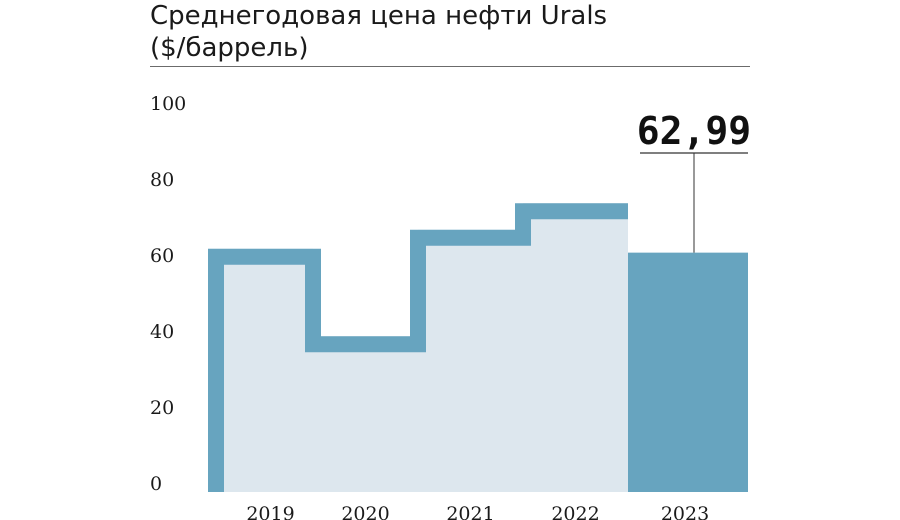 This screenshot has height=520, width=900. What do you see at coordinates (229, 48) in the screenshot?
I see `chart-subtitle: ($/баррель)` at bounding box center [229, 48].